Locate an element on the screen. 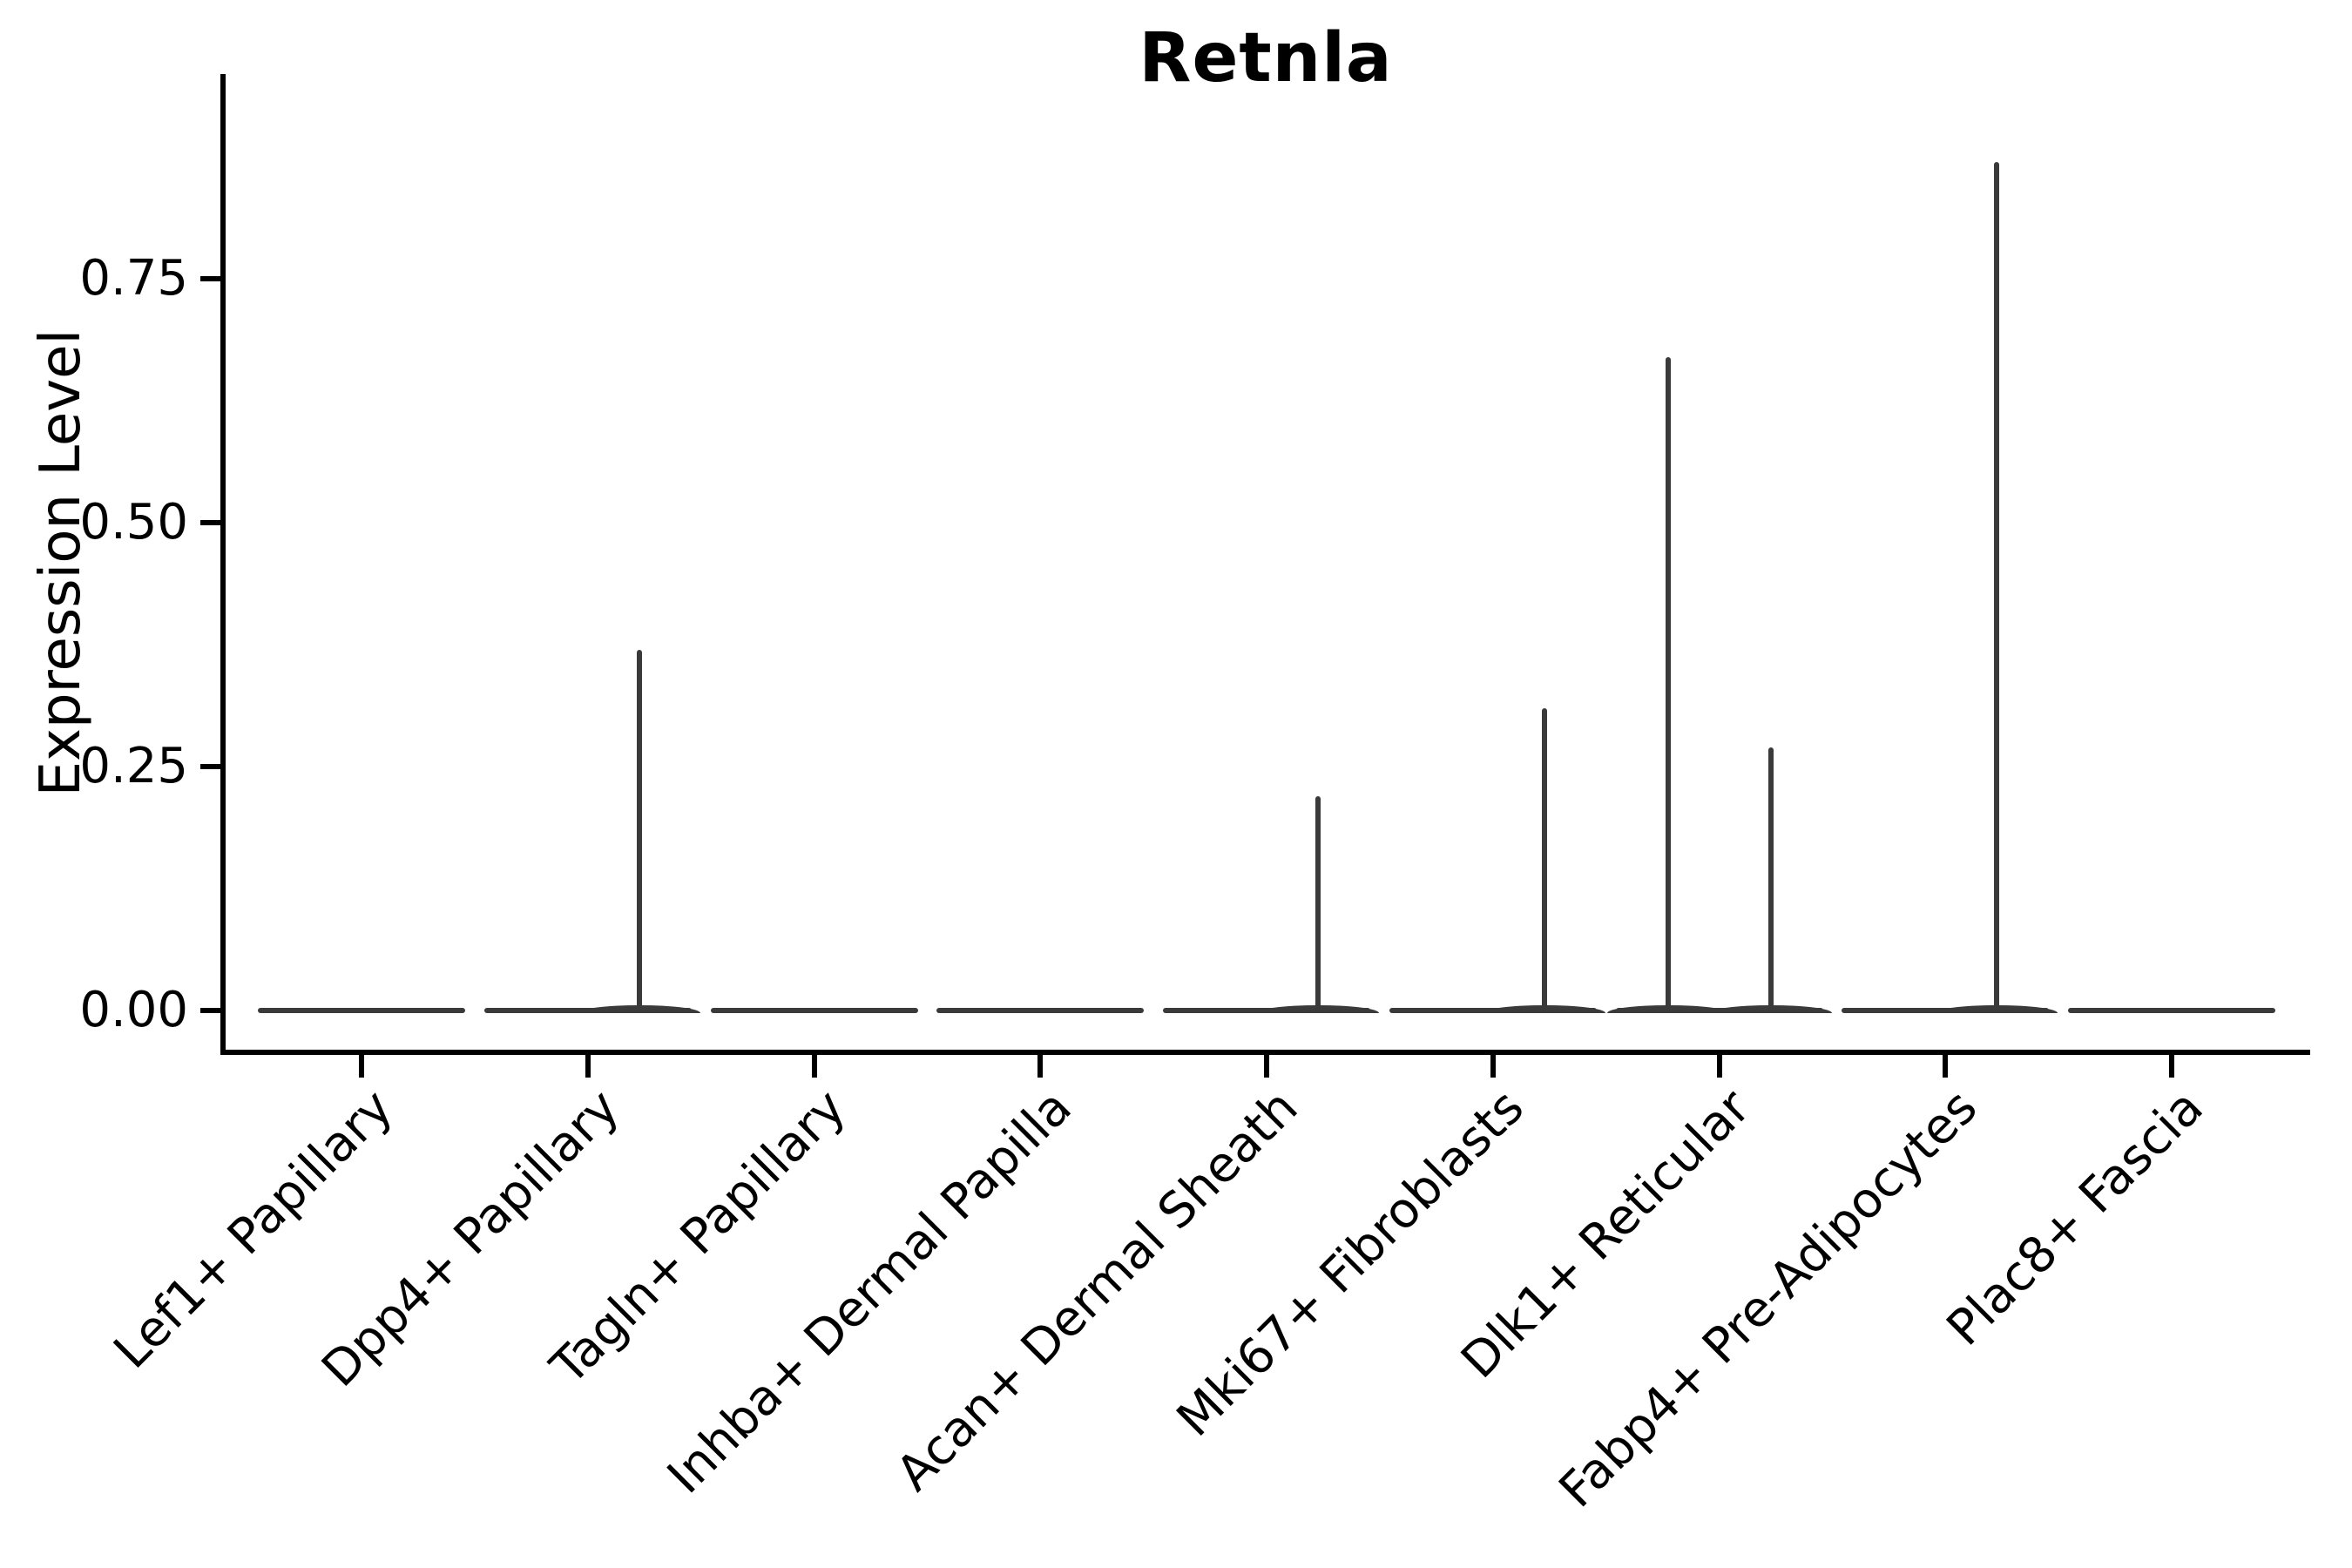  x-axis-spine is located at coordinates (1265, 1053).